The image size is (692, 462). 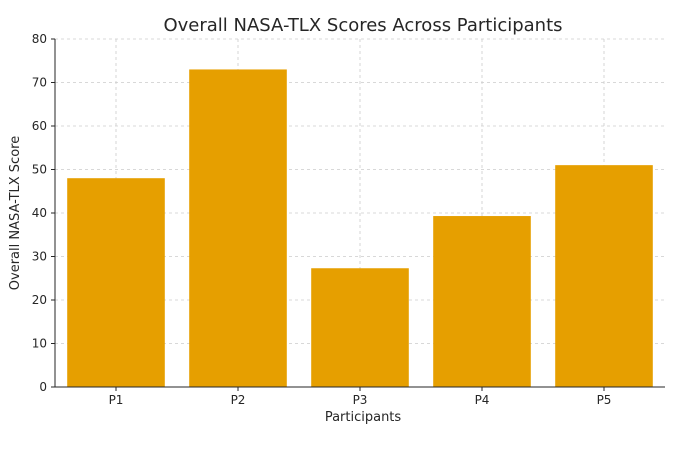 I want to click on bar-p3, so click(x=360, y=327).